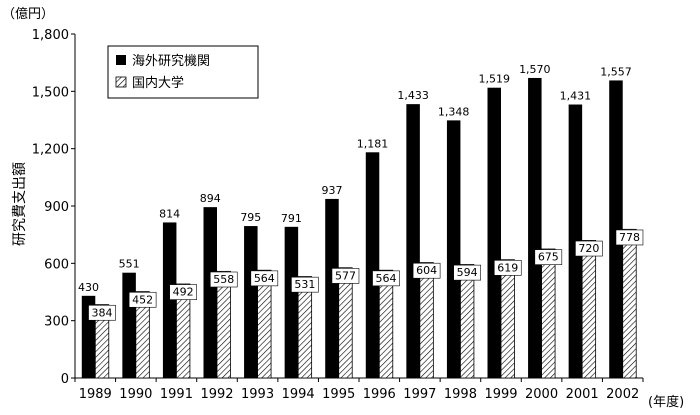 This screenshot has height=415, width=700. I want to click on data-label-overseas: 1,431, so click(576, 96).